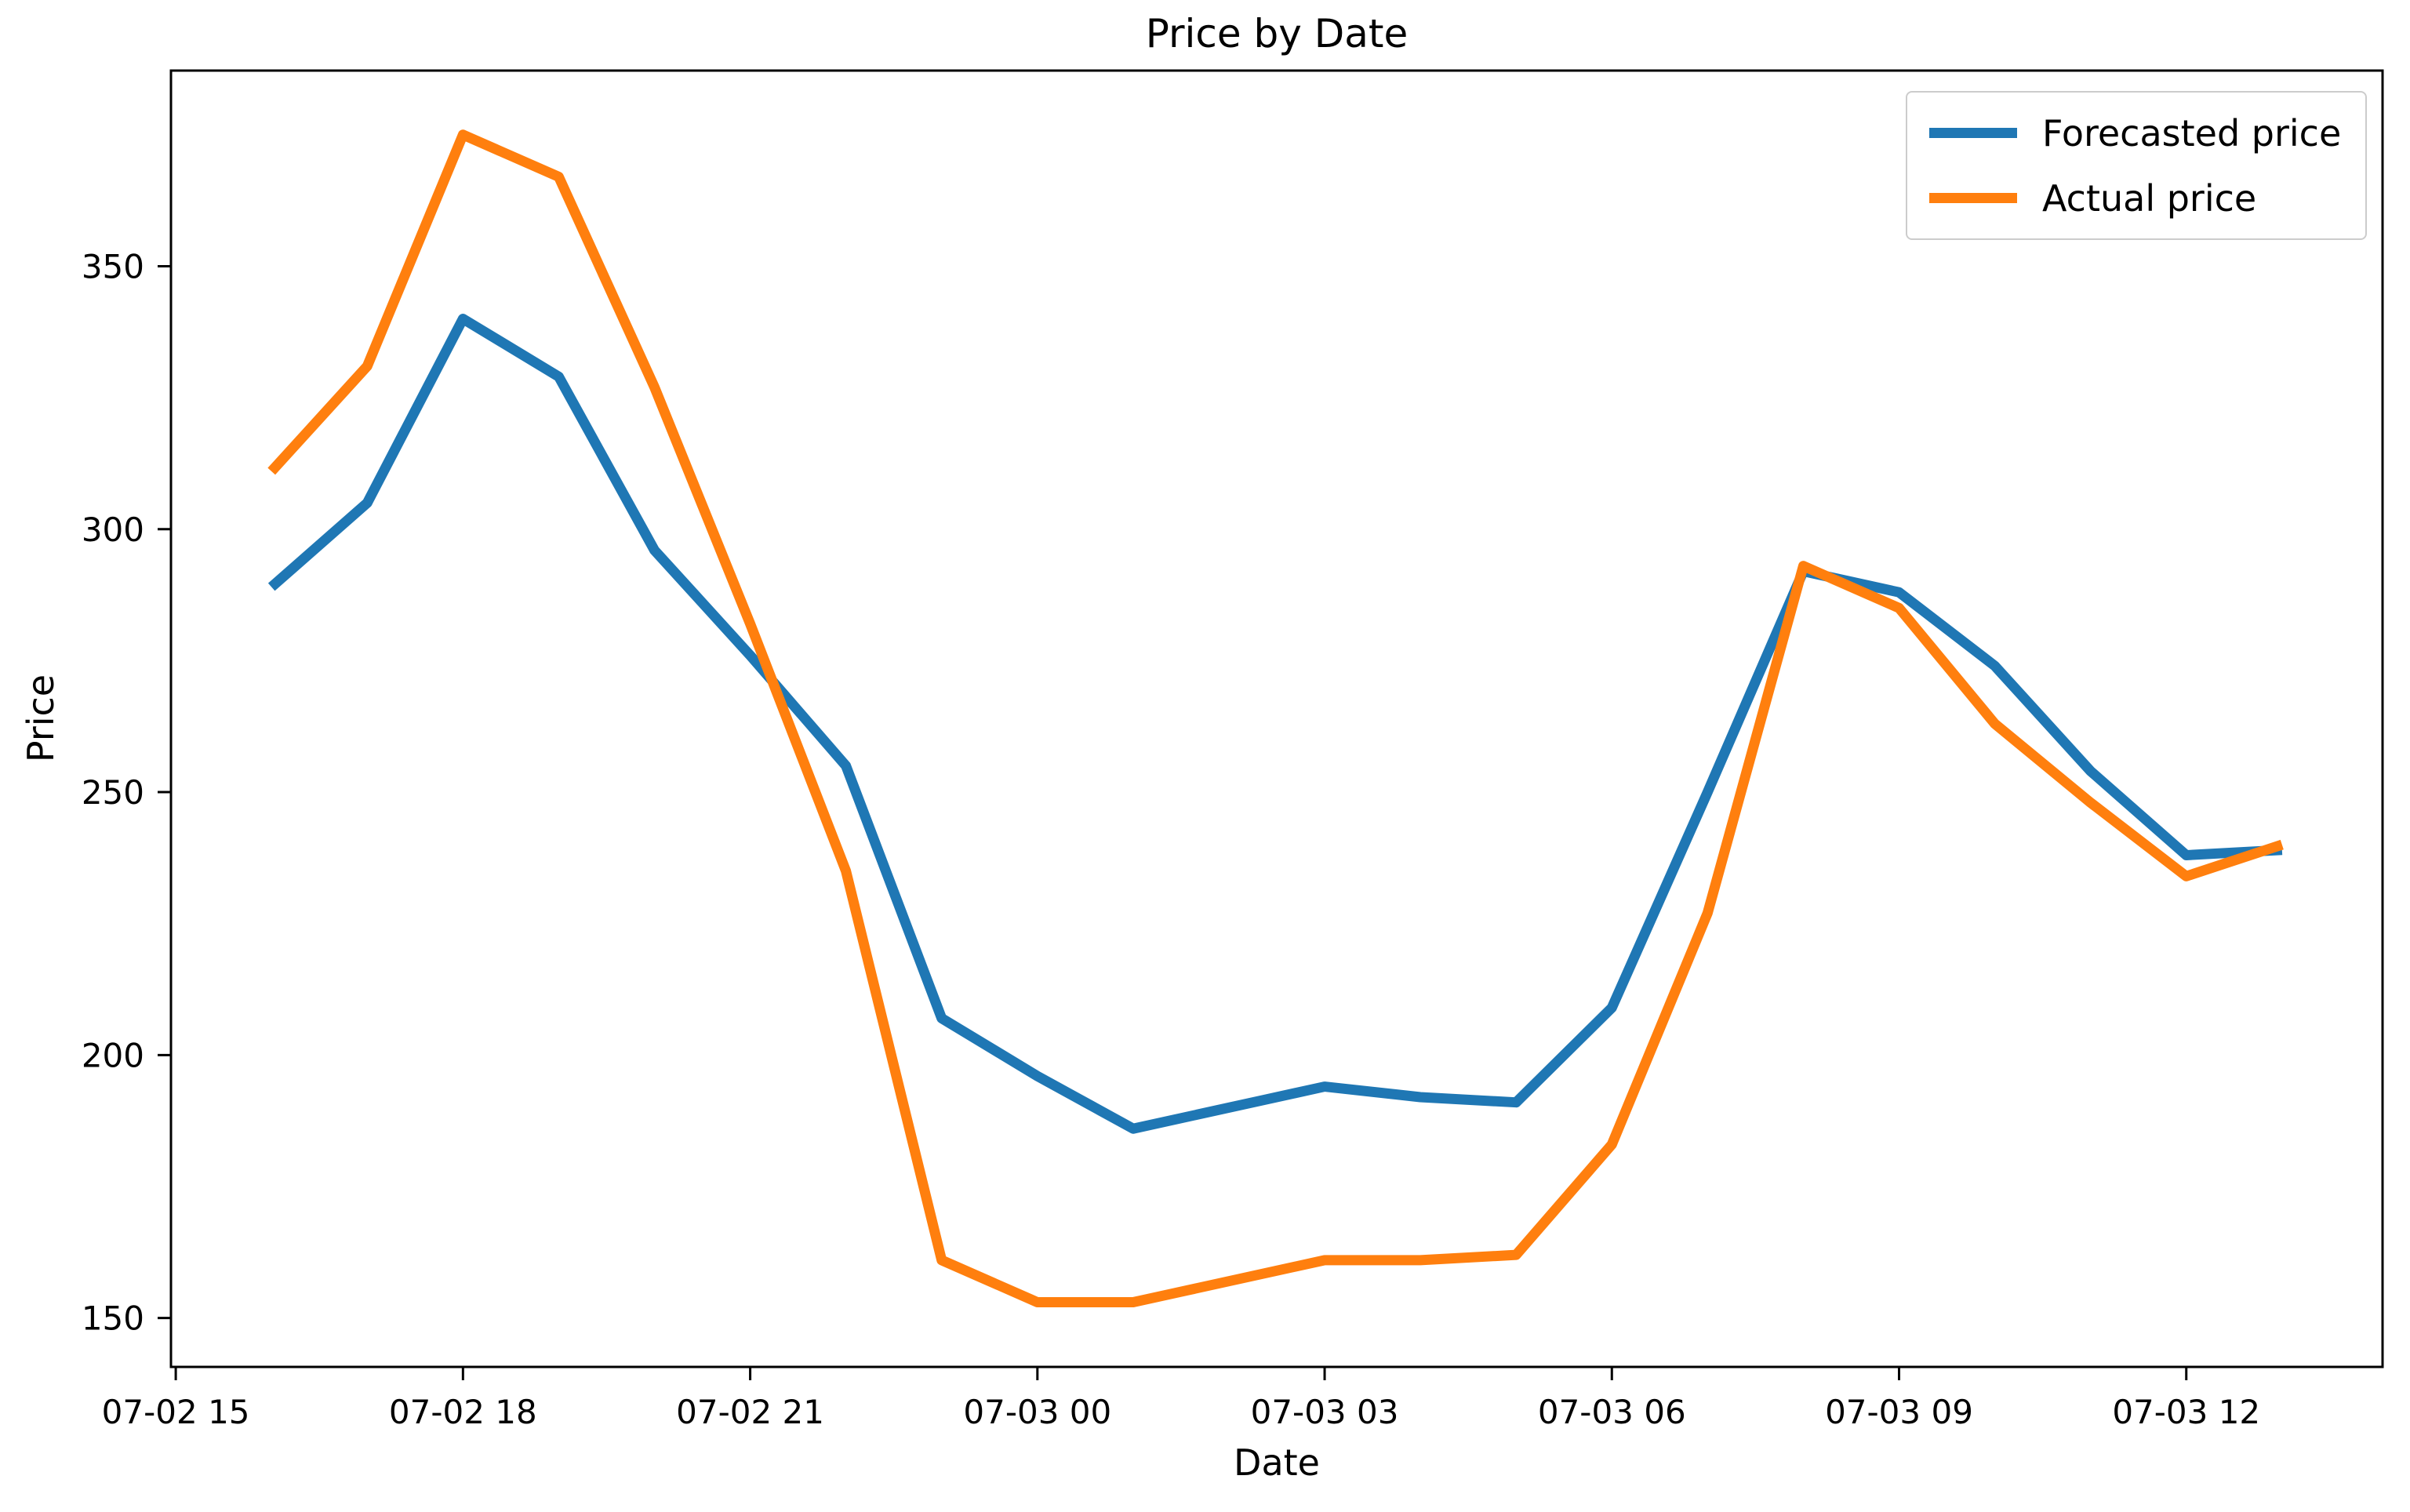  What do you see at coordinates (2136, 165) in the screenshot?
I see `legend-box: Forecasted price Actual price` at bounding box center [2136, 165].